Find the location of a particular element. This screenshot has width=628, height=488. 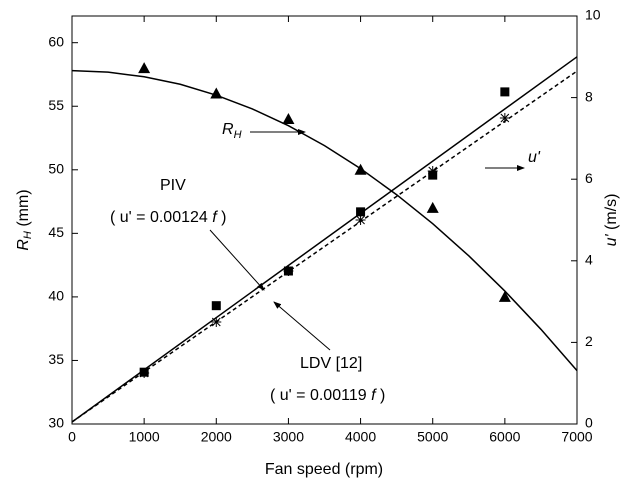

x-tick-label: 4000 is located at coordinates (360, 437).